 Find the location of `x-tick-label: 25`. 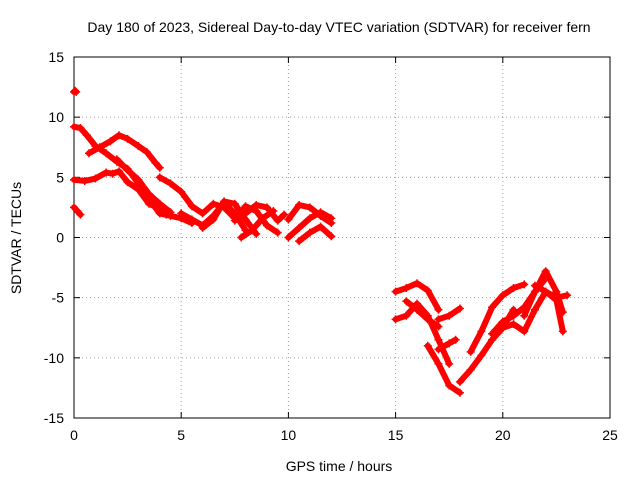

x-tick-label: 25 is located at coordinates (610, 435).